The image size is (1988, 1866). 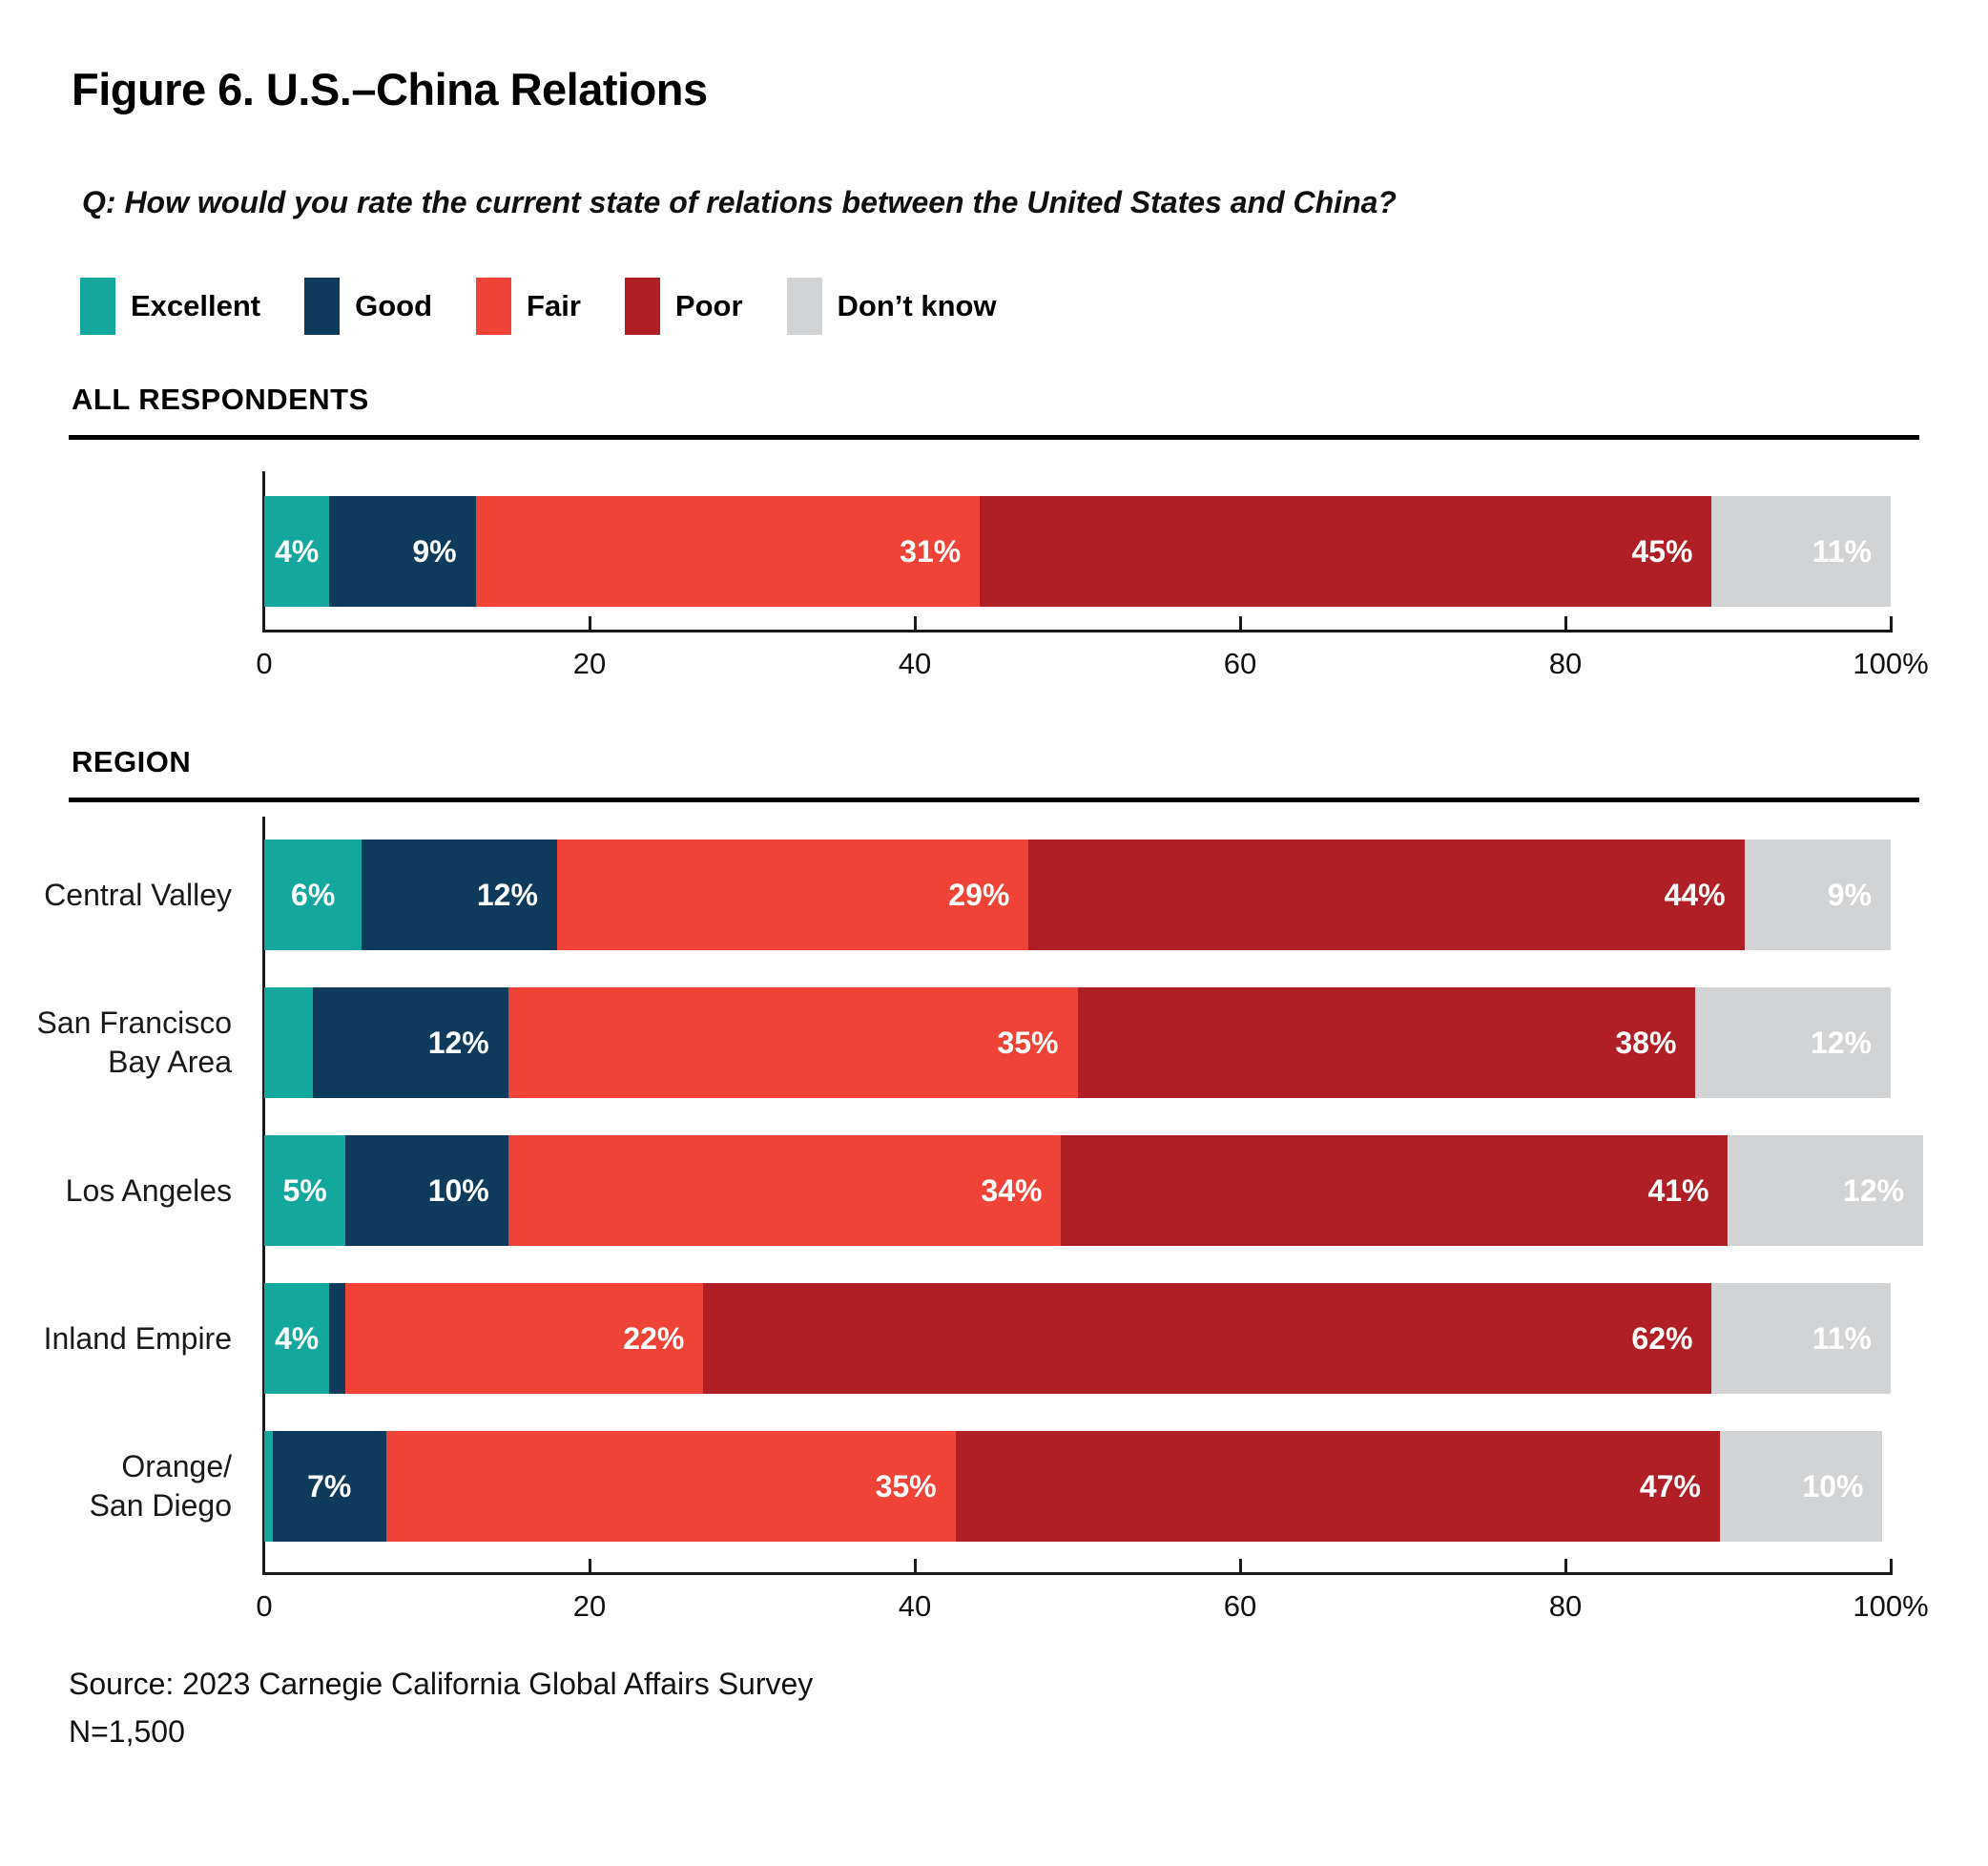 I want to click on section-rule, so click(x=994, y=800).